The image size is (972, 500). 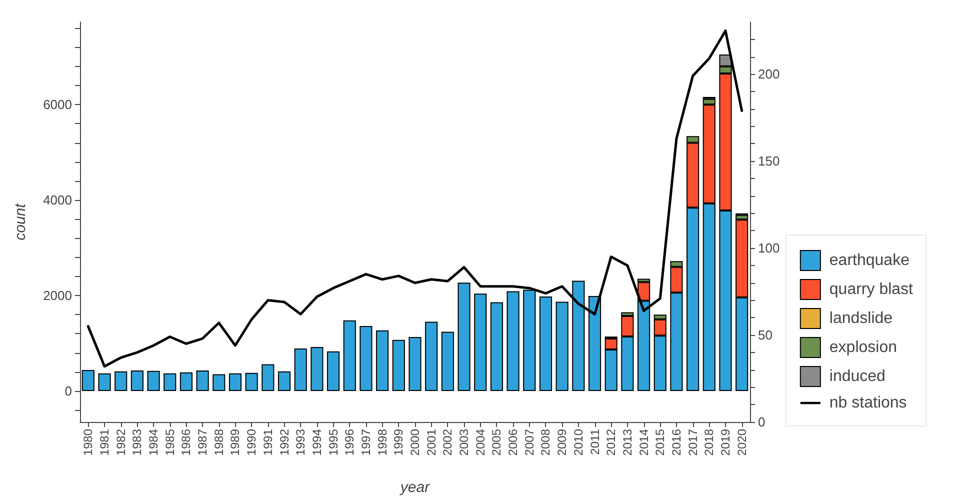 What do you see at coordinates (529, 442) in the screenshot?
I see `x-tick-label: 2007` at bounding box center [529, 442].